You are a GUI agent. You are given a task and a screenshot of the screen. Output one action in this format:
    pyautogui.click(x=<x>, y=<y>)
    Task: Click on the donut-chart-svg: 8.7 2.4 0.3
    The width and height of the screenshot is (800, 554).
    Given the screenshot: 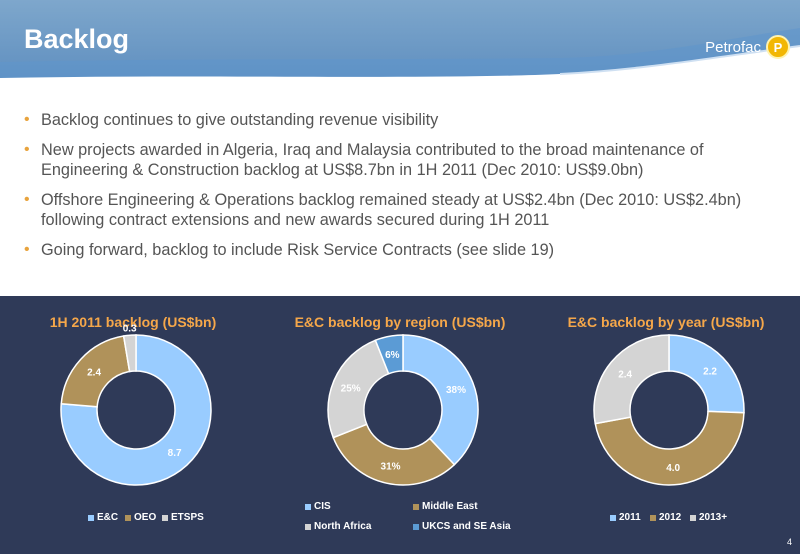 What is the action you would take?
    pyautogui.click(x=136, y=404)
    